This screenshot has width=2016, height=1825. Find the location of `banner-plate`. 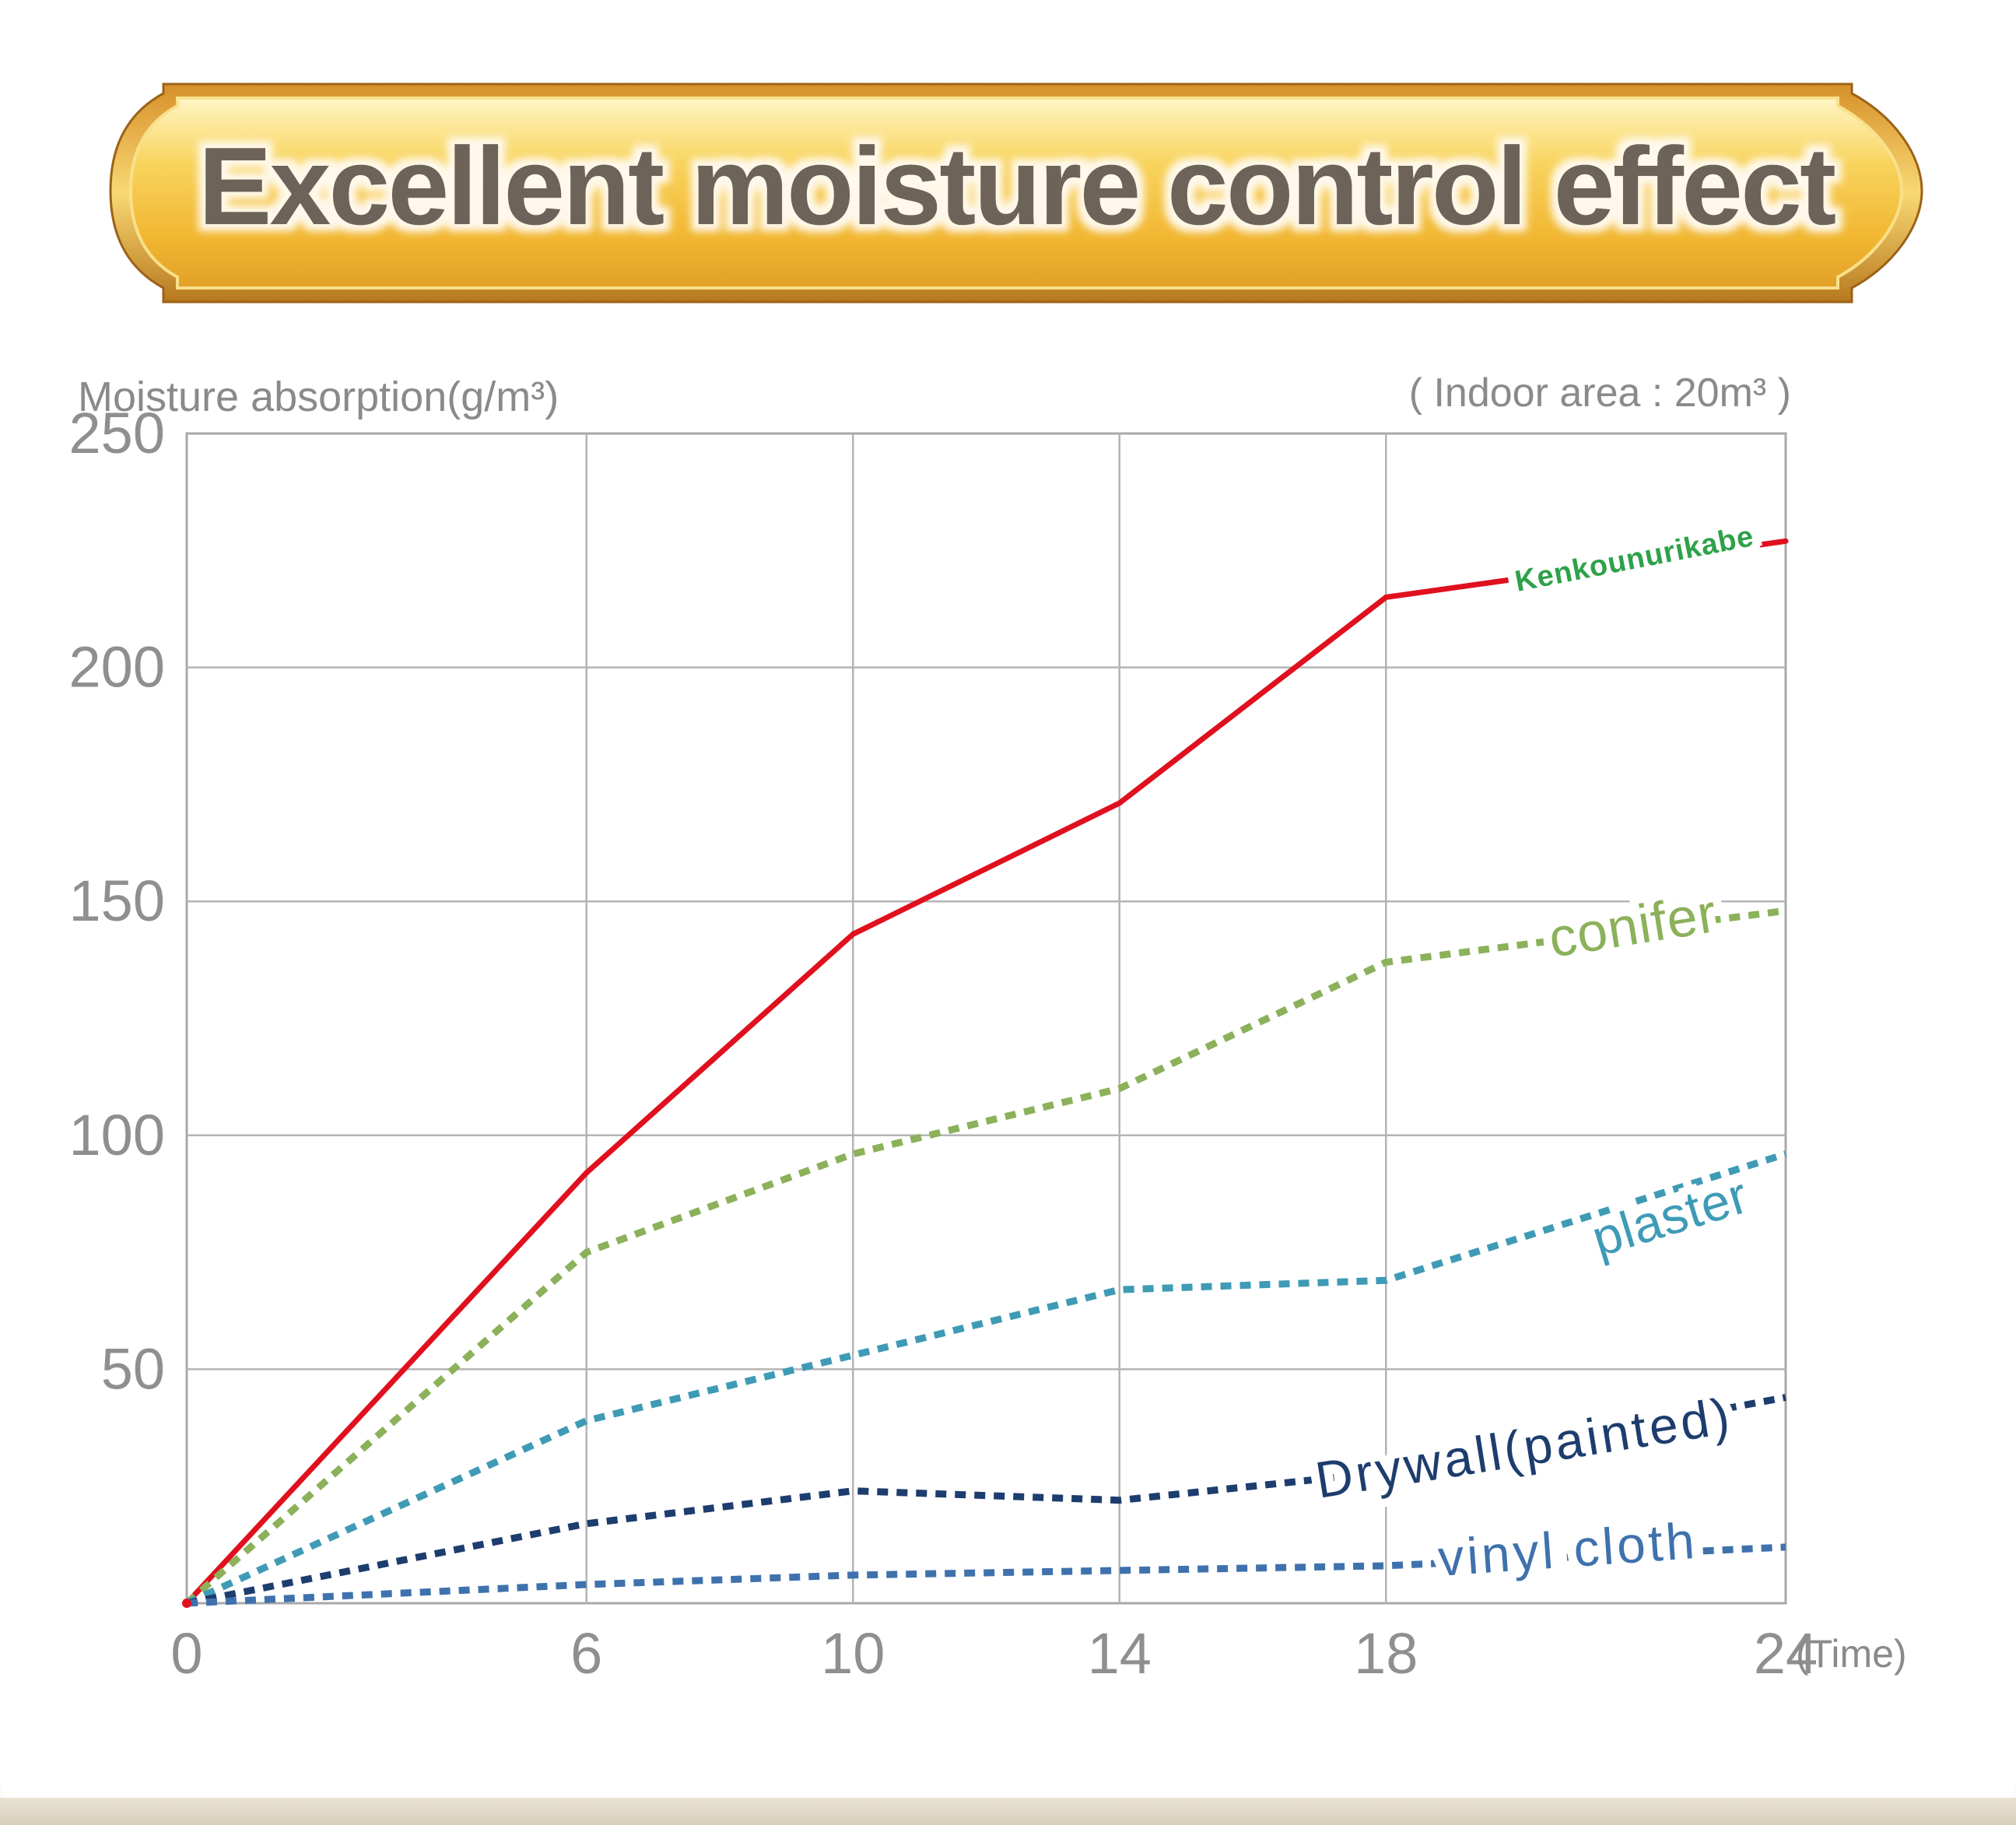

banner-plate is located at coordinates (1016, 193).